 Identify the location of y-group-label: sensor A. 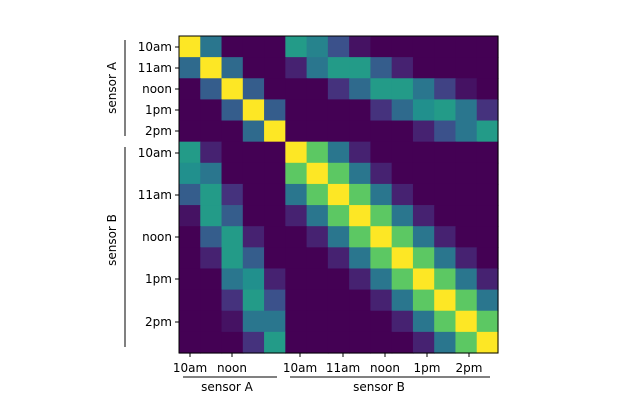
(112, 87).